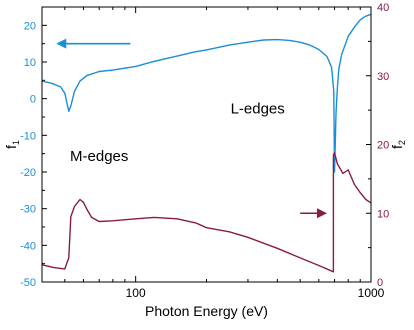  Describe the element at coordinates (258, 108) in the screenshot. I see `annotation-label: L-edges` at that location.